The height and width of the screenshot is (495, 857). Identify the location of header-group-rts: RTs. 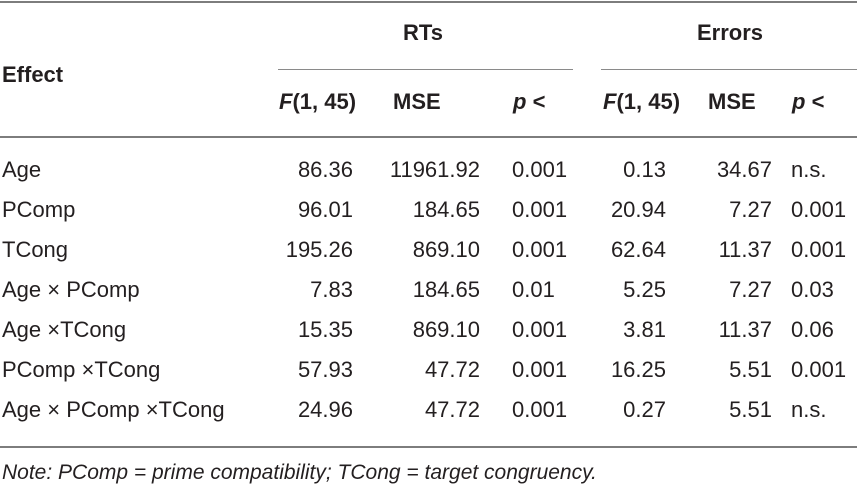
(423, 32).